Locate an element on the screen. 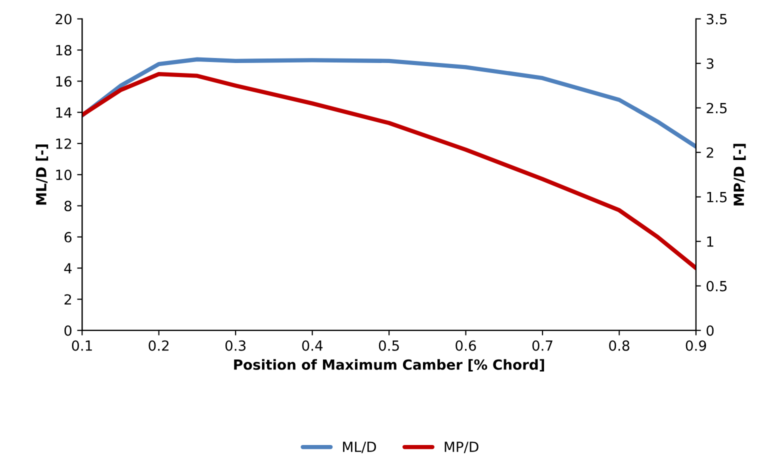 The height and width of the screenshot is (472, 782). y-tick-label: 4 is located at coordinates (68, 268).